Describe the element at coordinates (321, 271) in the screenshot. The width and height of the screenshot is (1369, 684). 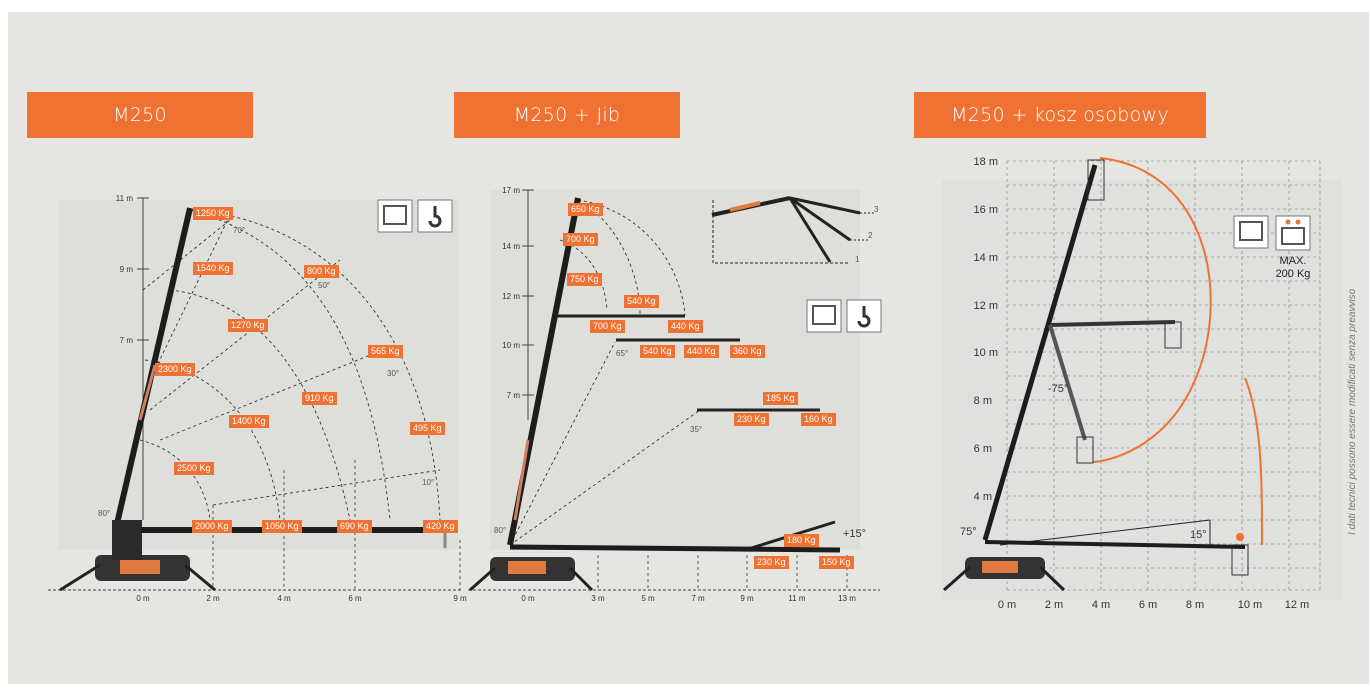
I see `load-label: 800 Kg` at that location.